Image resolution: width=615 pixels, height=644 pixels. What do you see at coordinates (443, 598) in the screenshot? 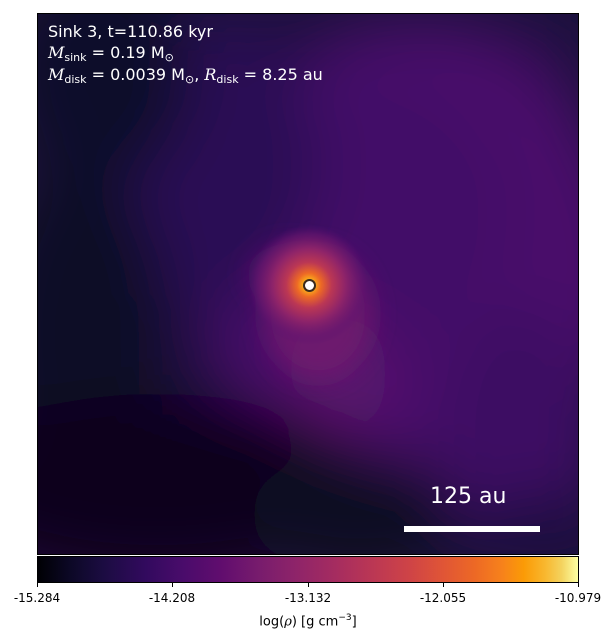
I see `colorbar-tick-label: -12.055` at bounding box center [443, 598].